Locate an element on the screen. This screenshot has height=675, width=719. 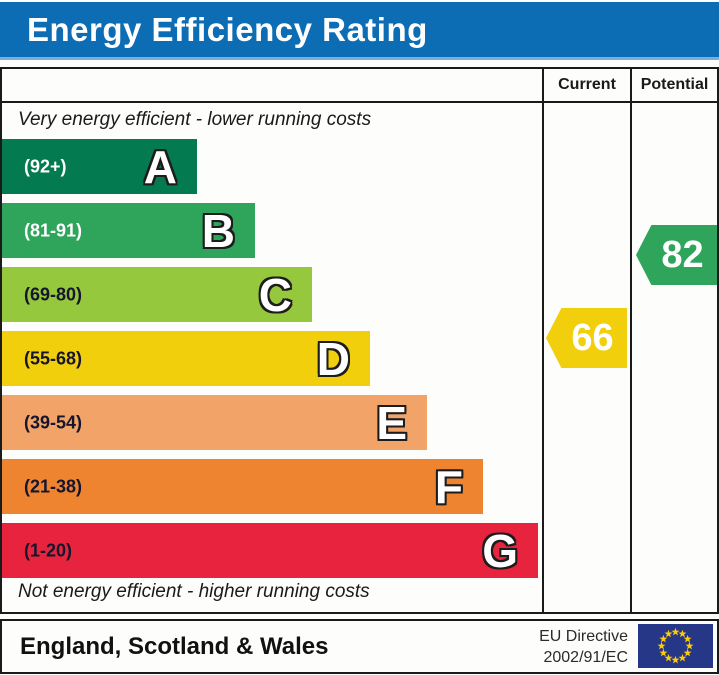
band-range-label: (21-38) is located at coordinates (53, 486).